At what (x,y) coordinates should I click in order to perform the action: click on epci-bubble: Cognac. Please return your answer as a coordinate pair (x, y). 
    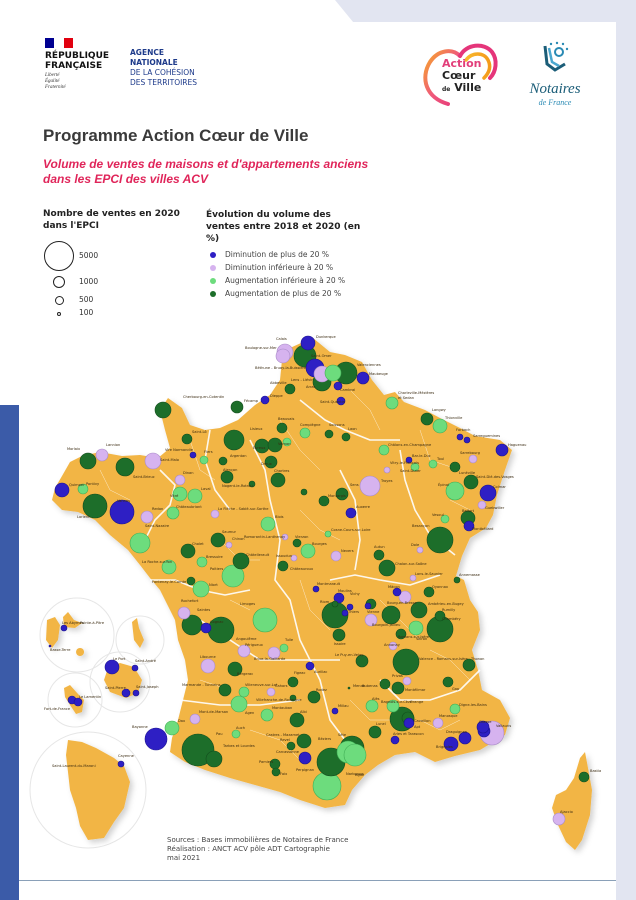
    Looking at the image, I should click on (206, 628).